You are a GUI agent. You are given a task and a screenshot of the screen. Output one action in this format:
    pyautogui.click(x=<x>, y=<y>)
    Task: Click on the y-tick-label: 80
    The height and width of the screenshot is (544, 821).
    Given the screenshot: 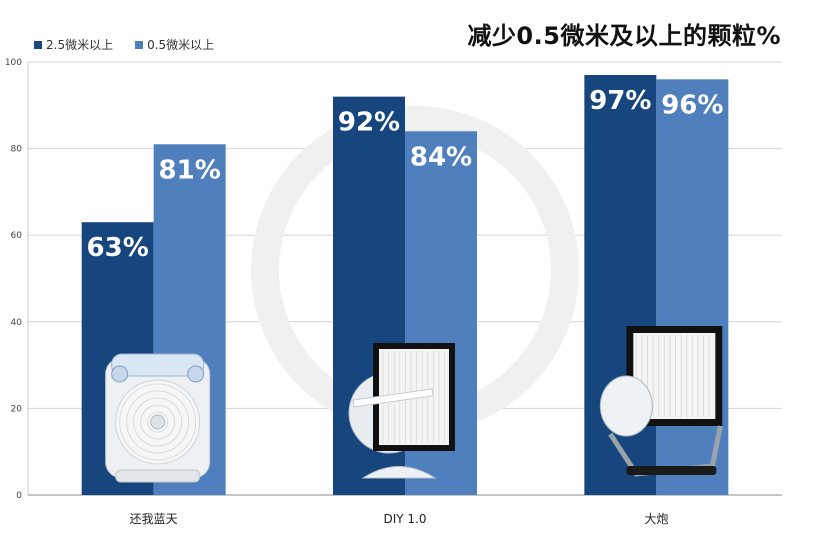 What is the action you would take?
    pyautogui.click(x=17, y=150)
    